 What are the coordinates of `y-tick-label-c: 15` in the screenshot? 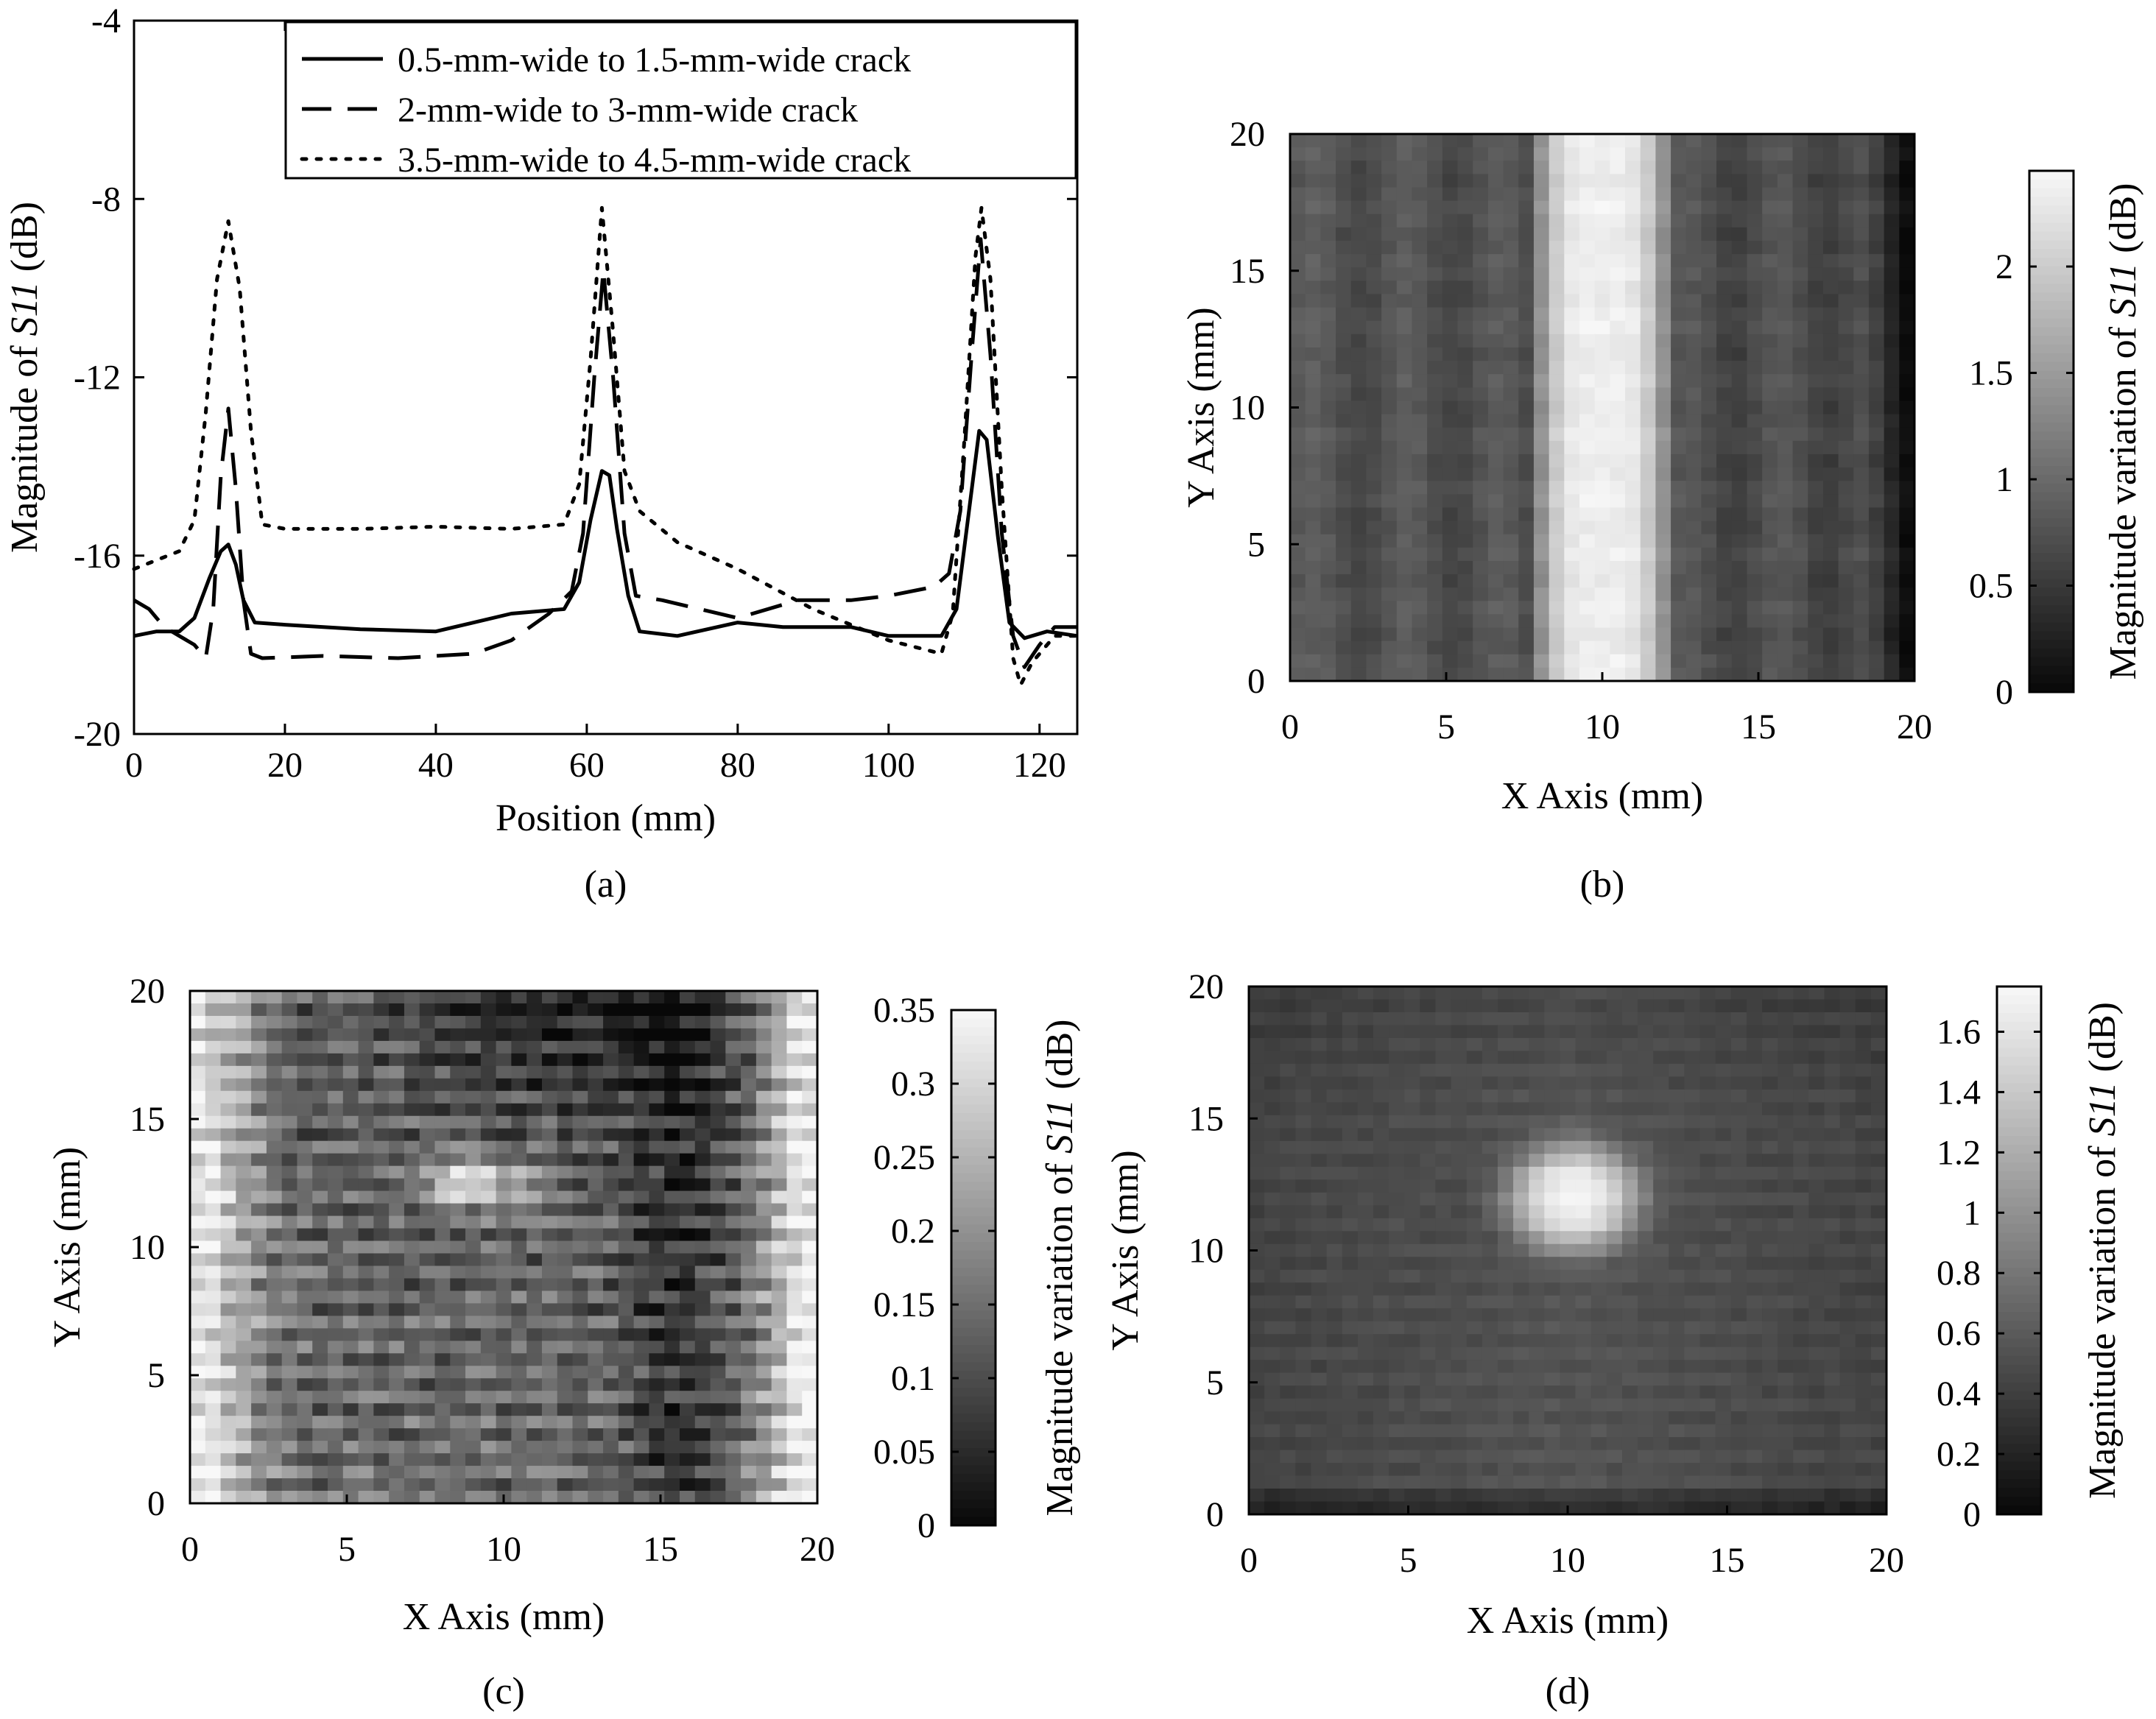 It's located at (147, 1119).